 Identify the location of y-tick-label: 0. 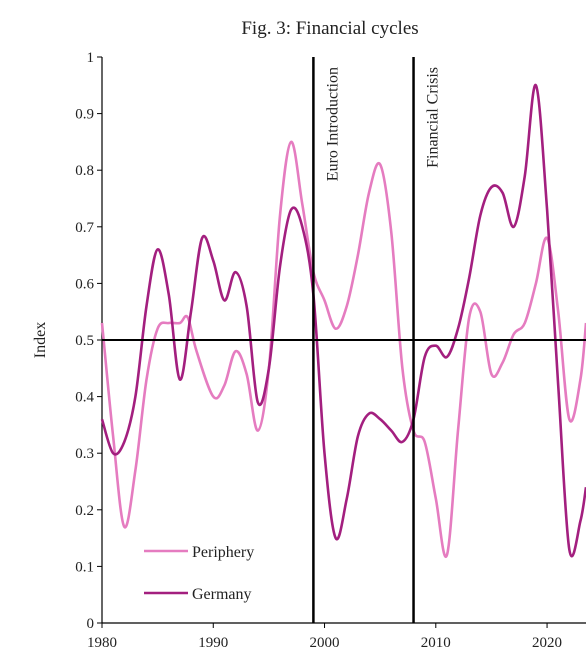
(91, 624).